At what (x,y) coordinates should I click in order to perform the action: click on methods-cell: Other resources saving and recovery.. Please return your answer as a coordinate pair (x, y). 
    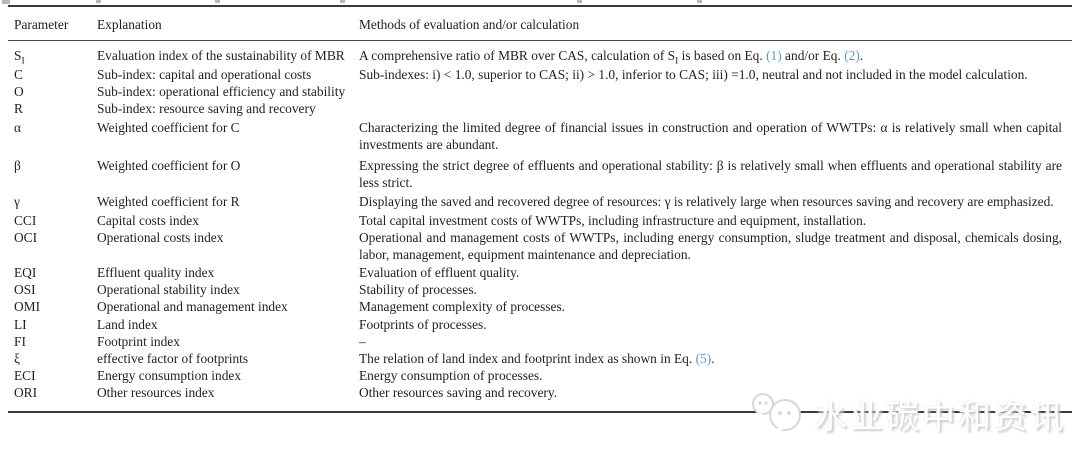
    Looking at the image, I should click on (458, 392).